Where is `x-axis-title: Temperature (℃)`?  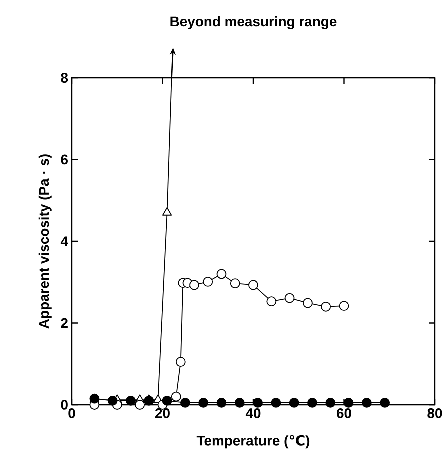
x-axis-title: Temperature (℃) is located at coordinates (253, 442).